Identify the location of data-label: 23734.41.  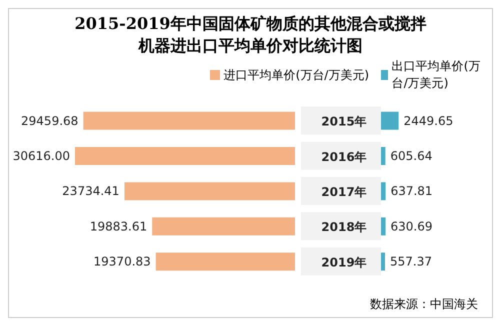
(91, 191).